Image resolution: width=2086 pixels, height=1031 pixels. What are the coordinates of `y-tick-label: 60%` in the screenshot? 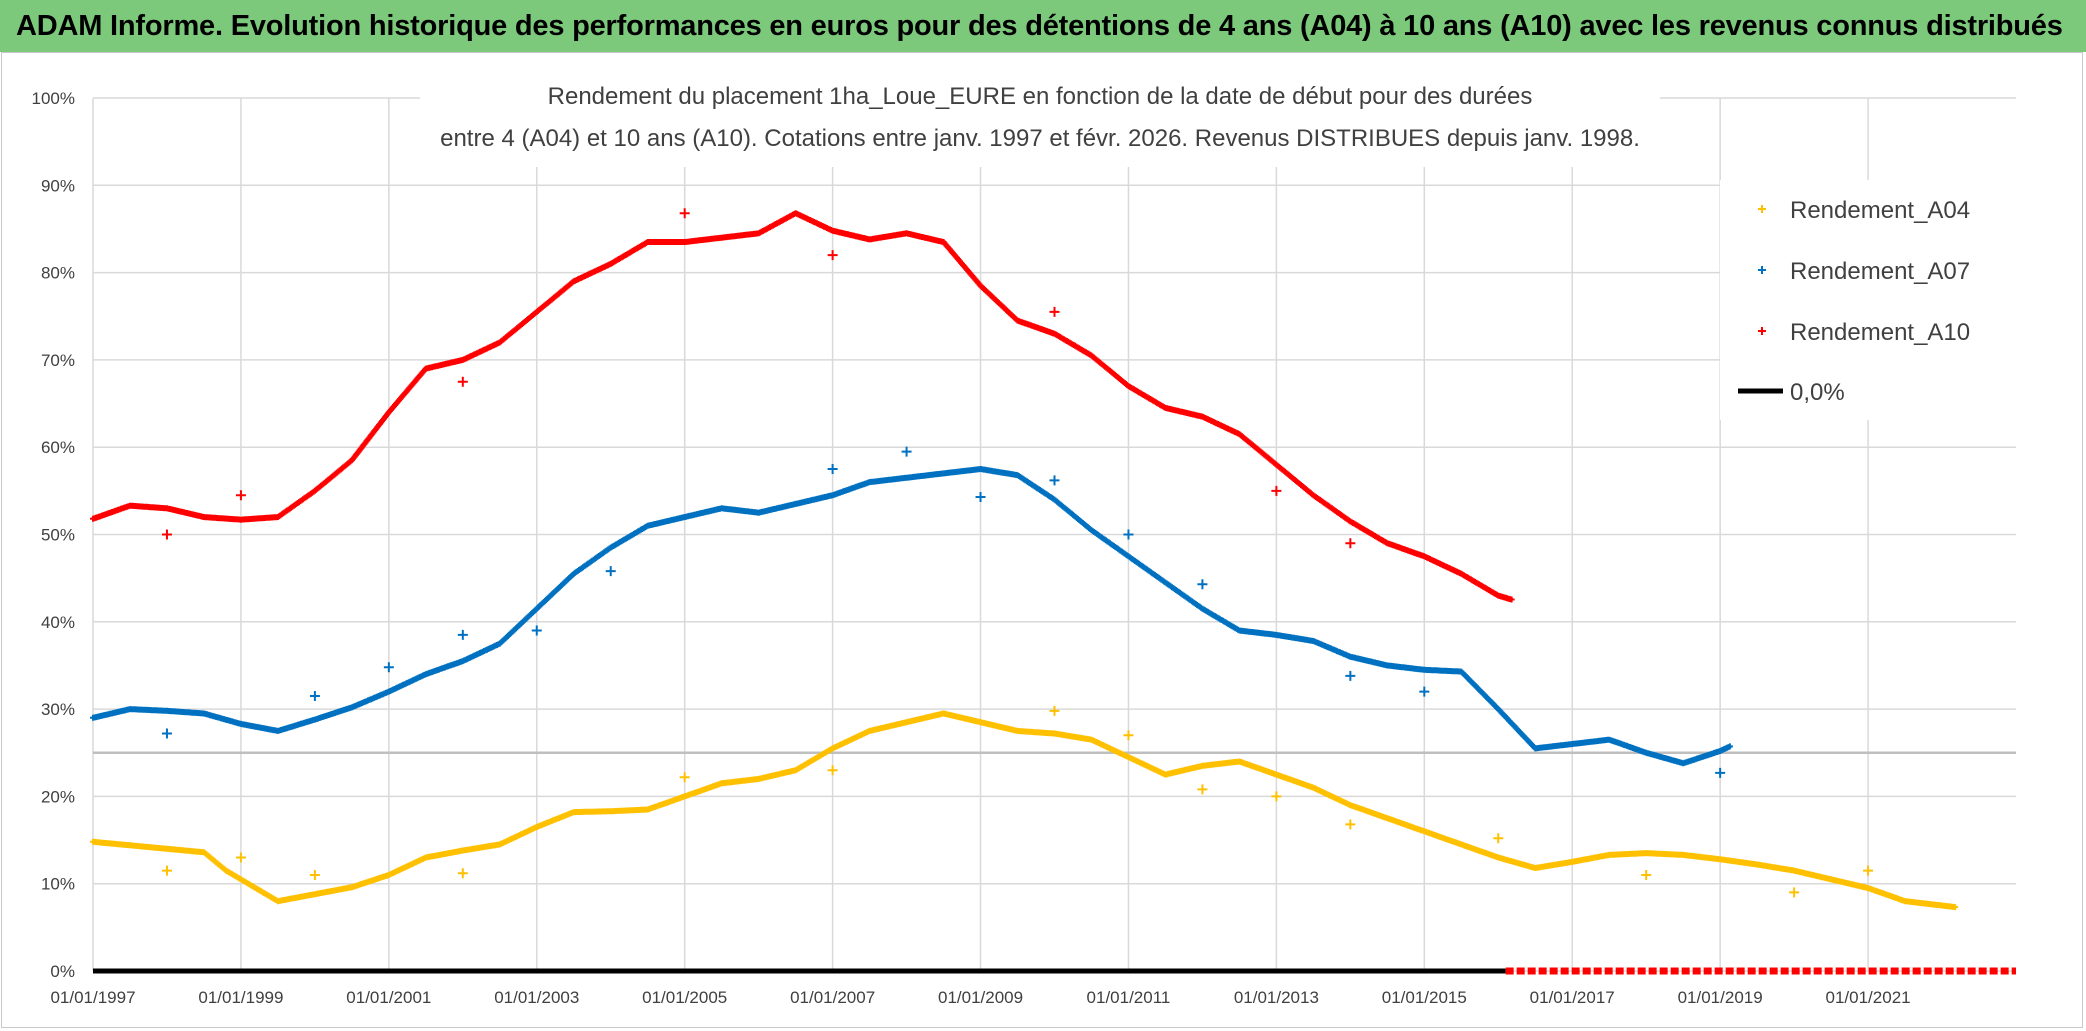 It's located at (58, 447).